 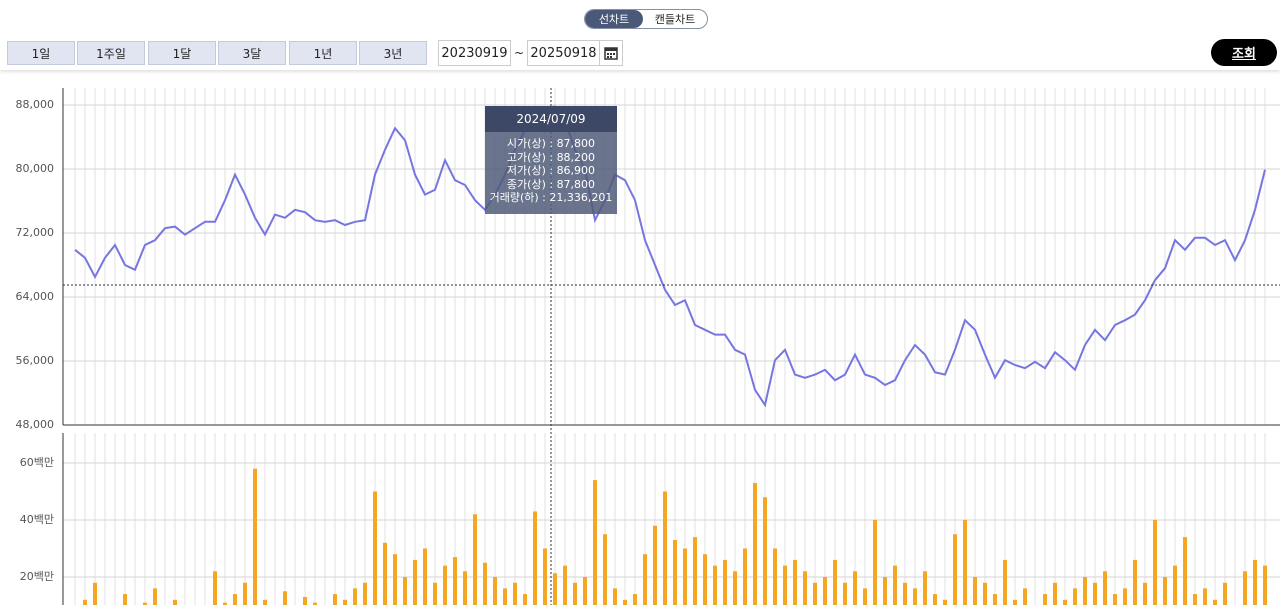 What do you see at coordinates (393, 53) in the screenshot?
I see `period-button: 3년` at bounding box center [393, 53].